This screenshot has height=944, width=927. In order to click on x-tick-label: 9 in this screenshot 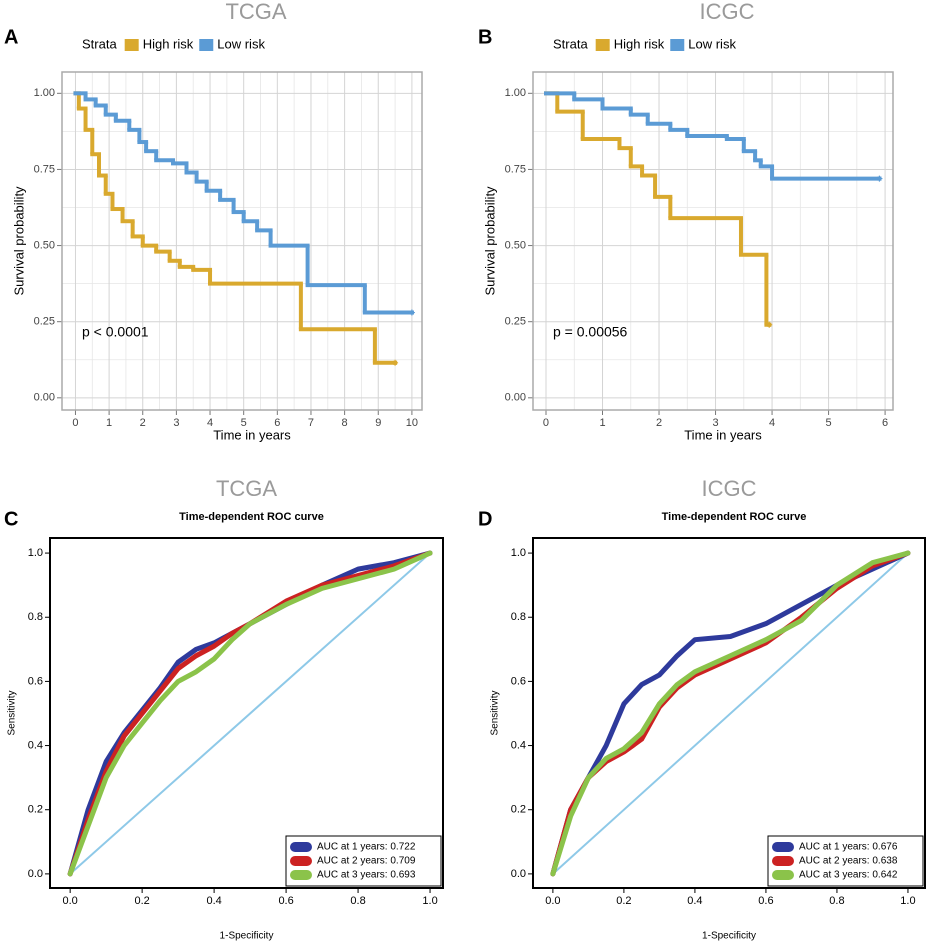, I will do `click(378, 423)`.